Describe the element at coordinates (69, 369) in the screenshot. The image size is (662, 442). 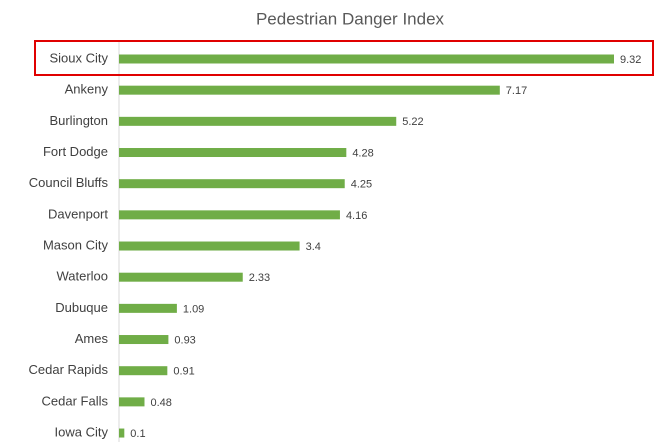
I see `y-tick-label: Cedar Rapids` at that location.